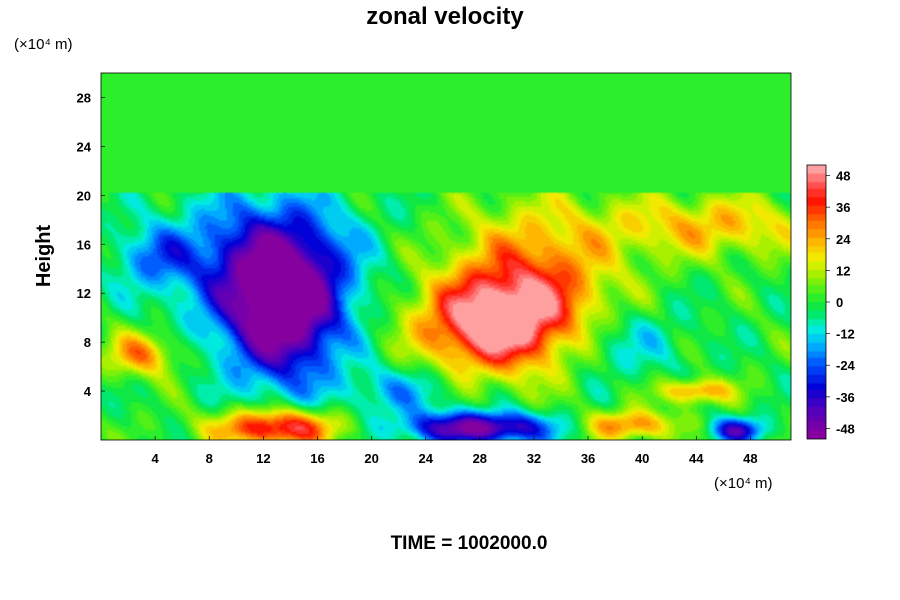 The image size is (900, 600). I want to click on colorbar-tick-label: 12, so click(843, 270).